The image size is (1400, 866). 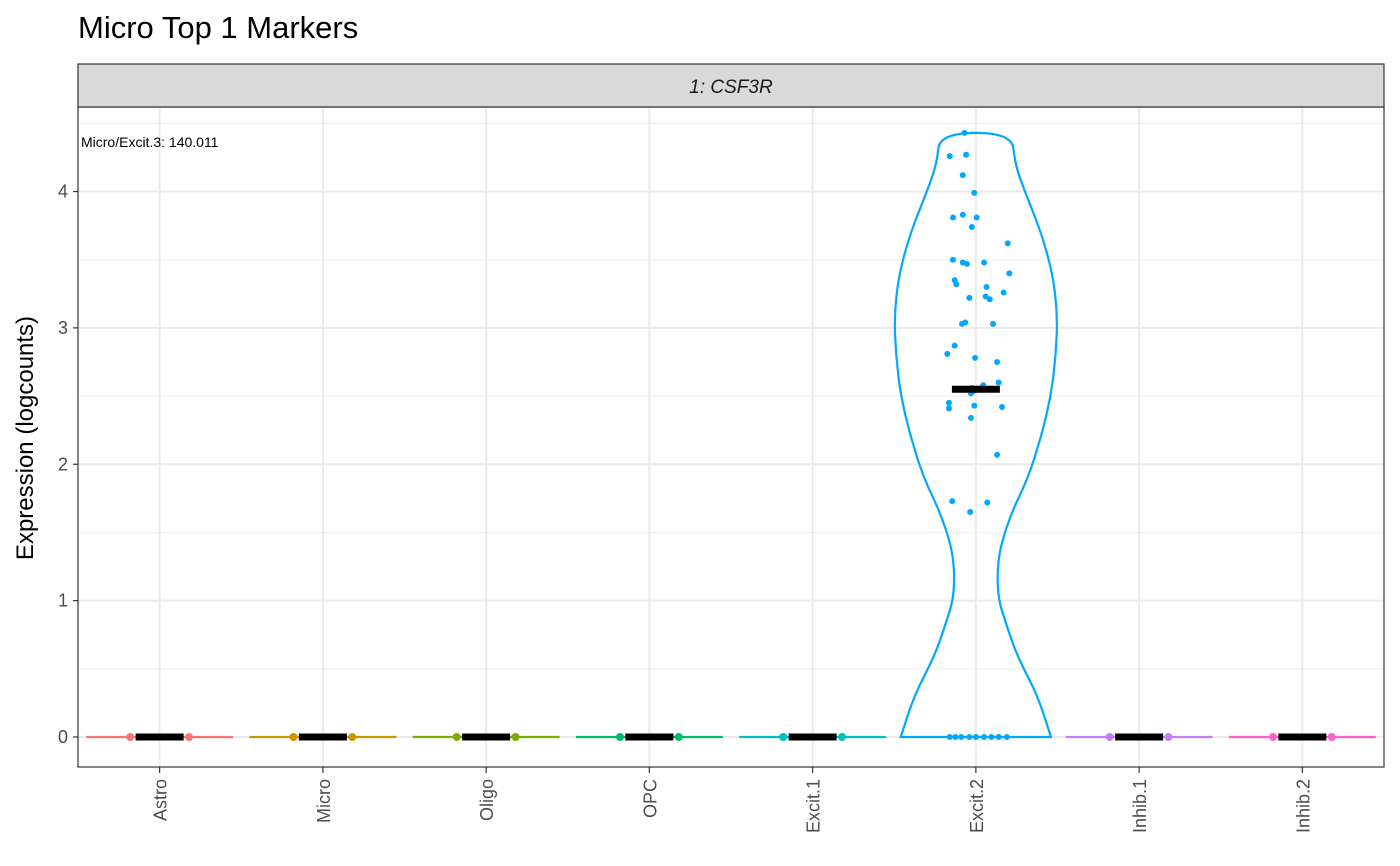 What do you see at coordinates (650, 798) in the screenshot?
I see `x-tick-label: OPC` at bounding box center [650, 798].